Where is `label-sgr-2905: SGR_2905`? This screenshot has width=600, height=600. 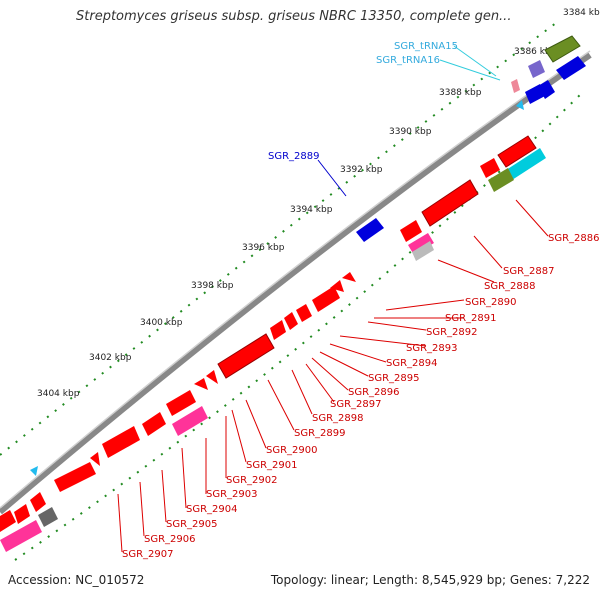
label-sgr-2905: SGR_2905 is located at coordinates (192, 524).